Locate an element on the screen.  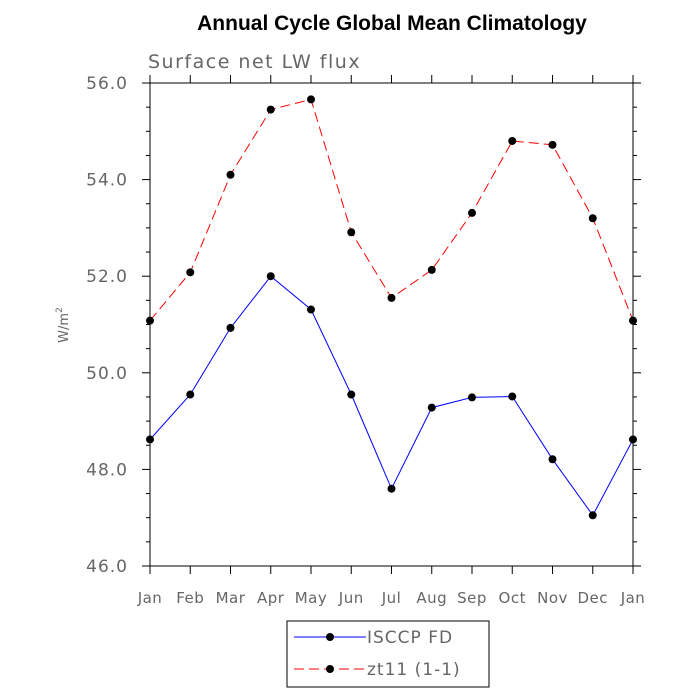
chart-title: Annual Cycle Global Mean Climatology is located at coordinates (392, 23).